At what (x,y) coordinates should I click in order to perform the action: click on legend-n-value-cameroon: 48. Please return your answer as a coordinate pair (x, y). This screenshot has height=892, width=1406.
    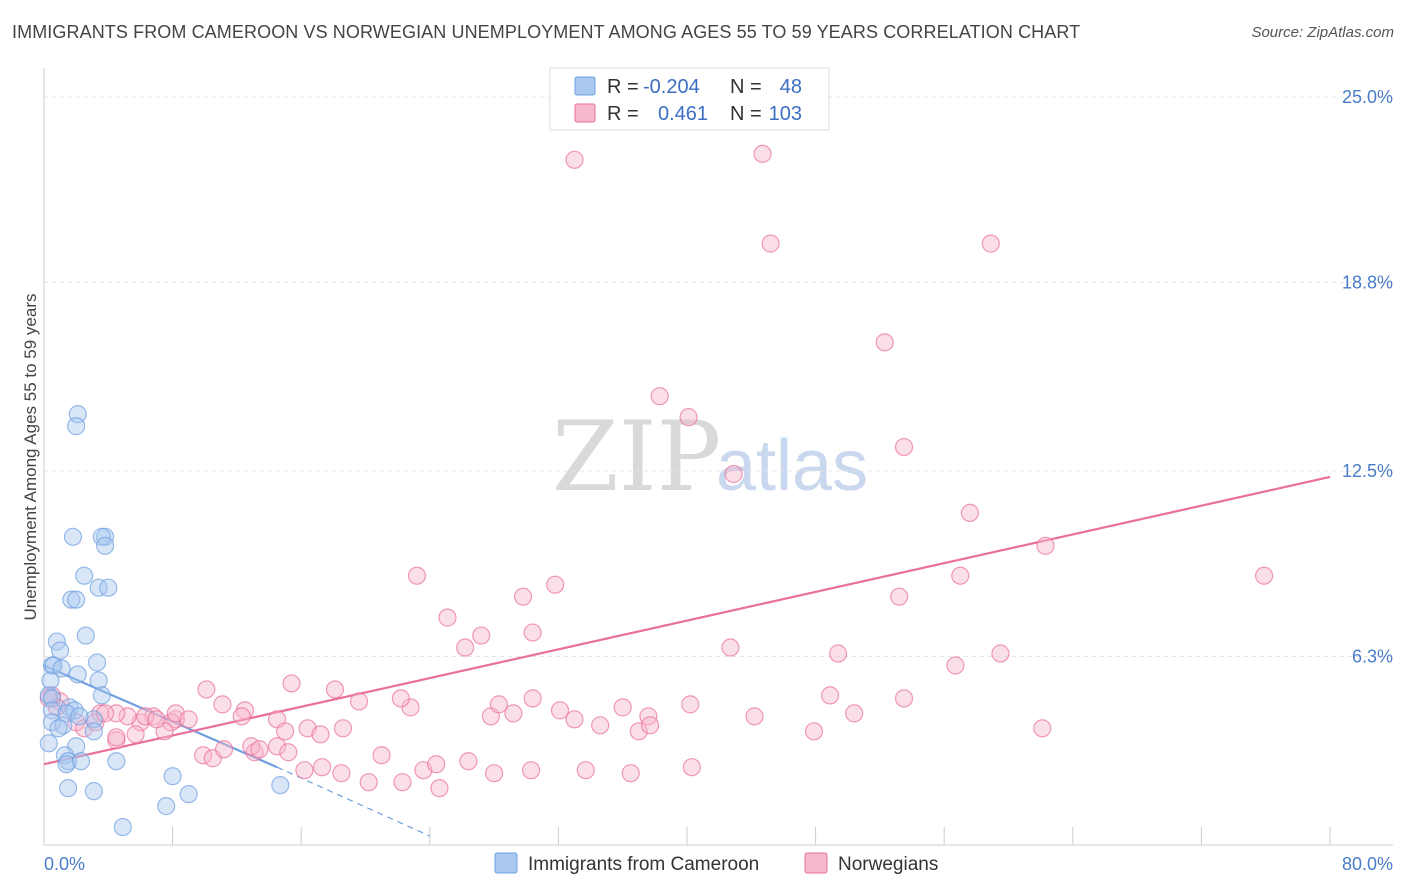
    Looking at the image, I should click on (791, 87).